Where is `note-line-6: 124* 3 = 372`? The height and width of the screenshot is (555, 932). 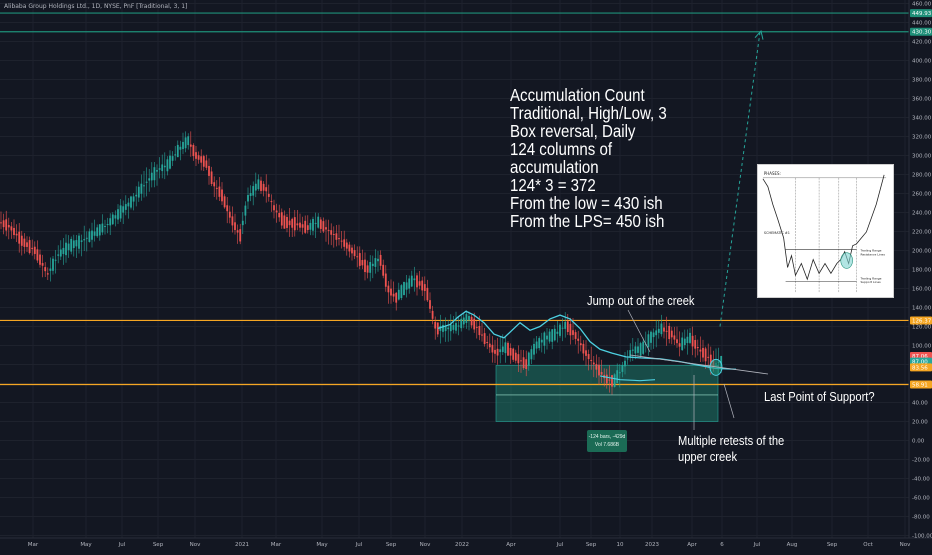
note-line-6: 124* 3 = 372 is located at coordinates (553, 185).